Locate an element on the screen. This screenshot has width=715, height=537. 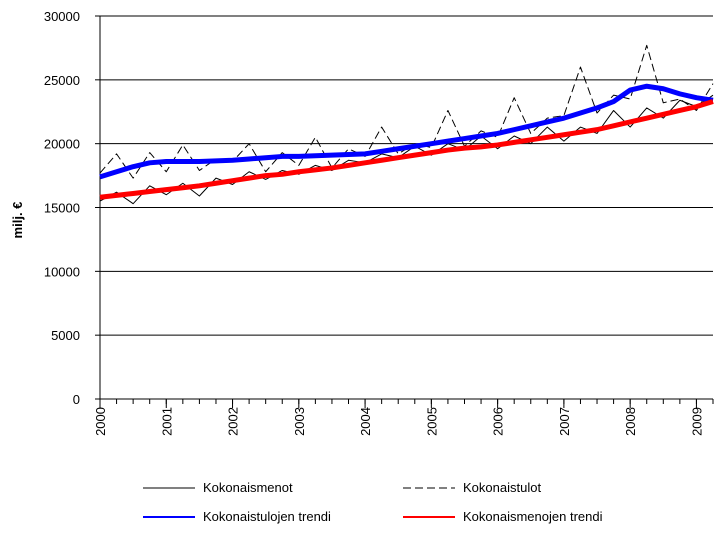
x-tick-label: 2003 is located at coordinates (299, 421).